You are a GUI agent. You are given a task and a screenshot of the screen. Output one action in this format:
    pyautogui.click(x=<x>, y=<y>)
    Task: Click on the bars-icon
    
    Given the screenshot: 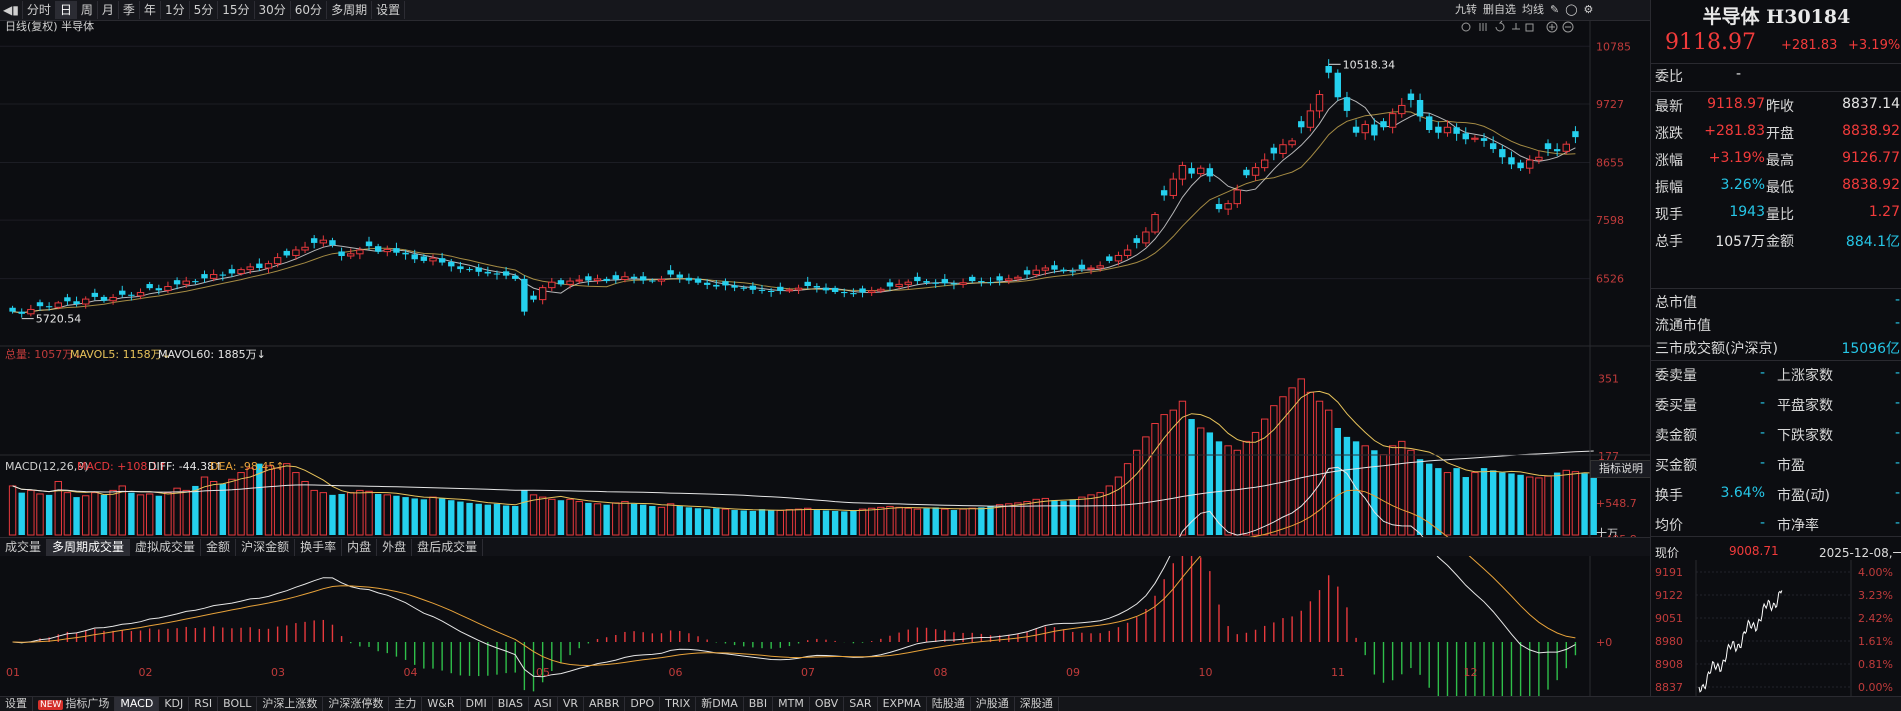 What is the action you would take?
    pyautogui.click(x=1483, y=27)
    